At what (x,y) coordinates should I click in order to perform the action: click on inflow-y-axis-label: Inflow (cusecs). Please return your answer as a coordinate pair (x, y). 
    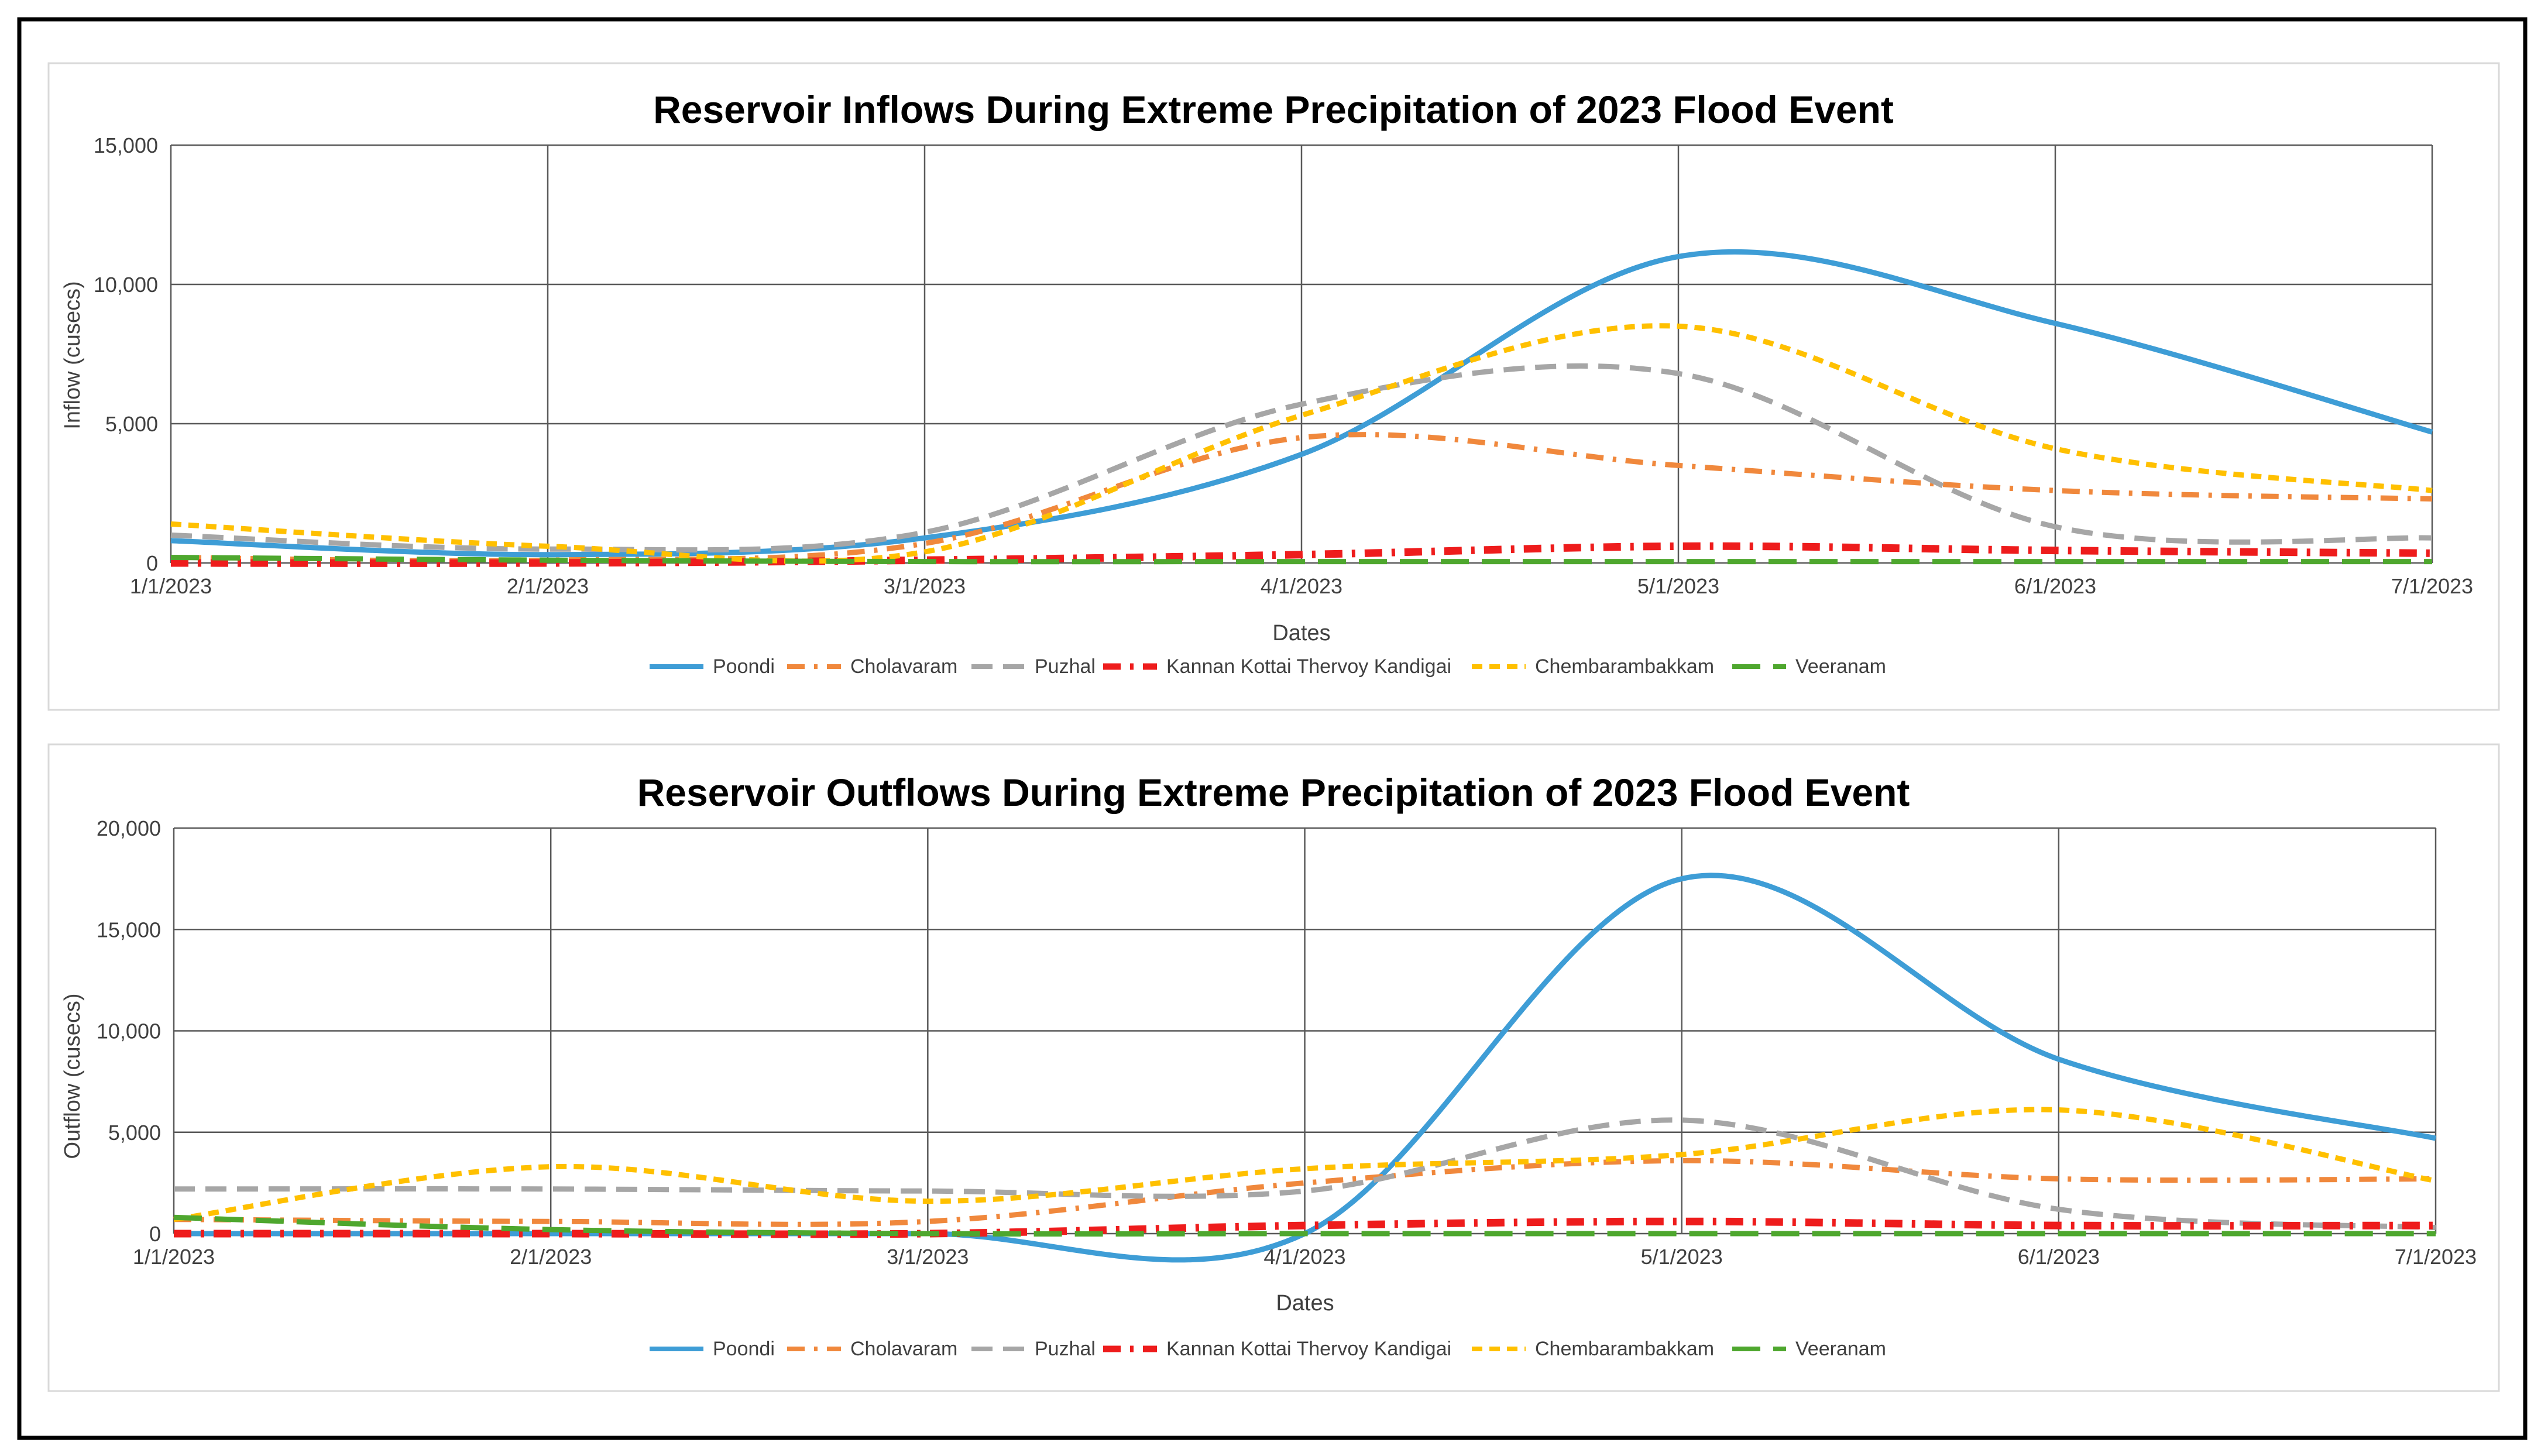
    Looking at the image, I should click on (72, 355).